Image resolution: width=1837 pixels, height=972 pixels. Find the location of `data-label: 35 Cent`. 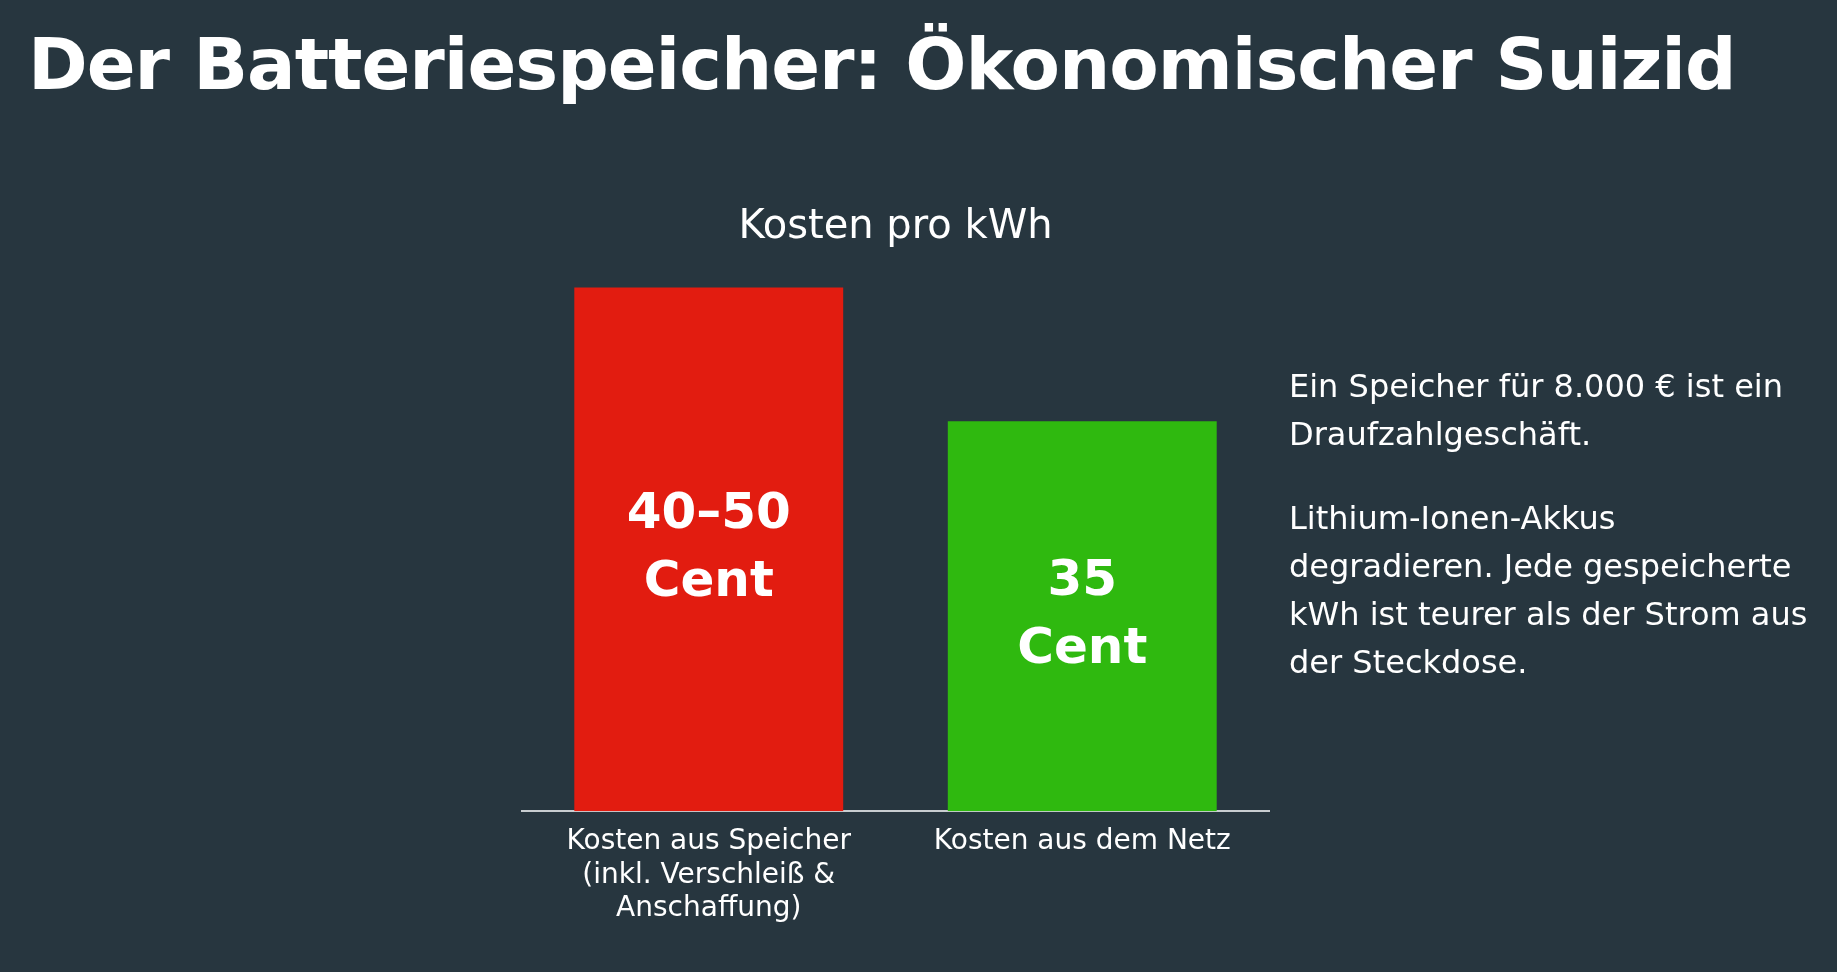

data-label: 35 Cent is located at coordinates (1082, 612).